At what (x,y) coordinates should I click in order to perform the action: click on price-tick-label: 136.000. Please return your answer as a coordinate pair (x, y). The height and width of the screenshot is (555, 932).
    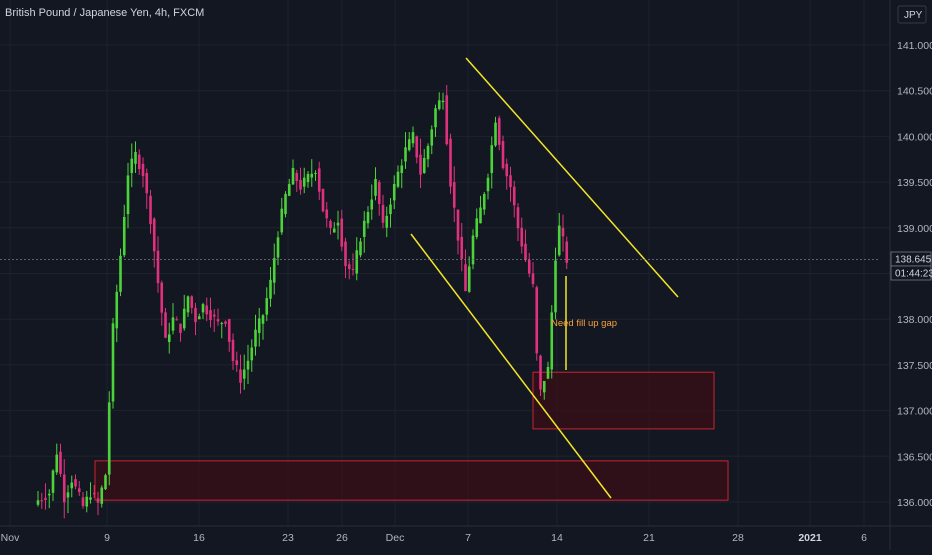
    Looking at the image, I should click on (914, 503).